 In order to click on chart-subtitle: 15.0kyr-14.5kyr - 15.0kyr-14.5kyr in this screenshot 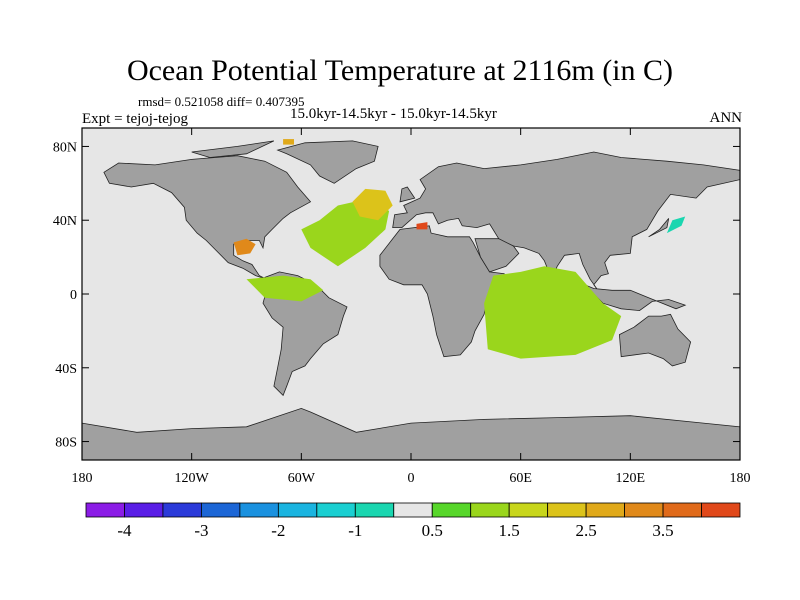, I will do `click(393, 114)`.